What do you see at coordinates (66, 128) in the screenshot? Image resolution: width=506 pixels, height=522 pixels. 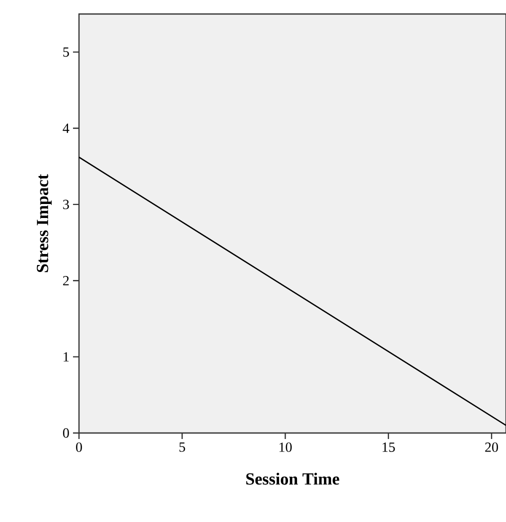 I see `y-tick-label: 4` at bounding box center [66, 128].